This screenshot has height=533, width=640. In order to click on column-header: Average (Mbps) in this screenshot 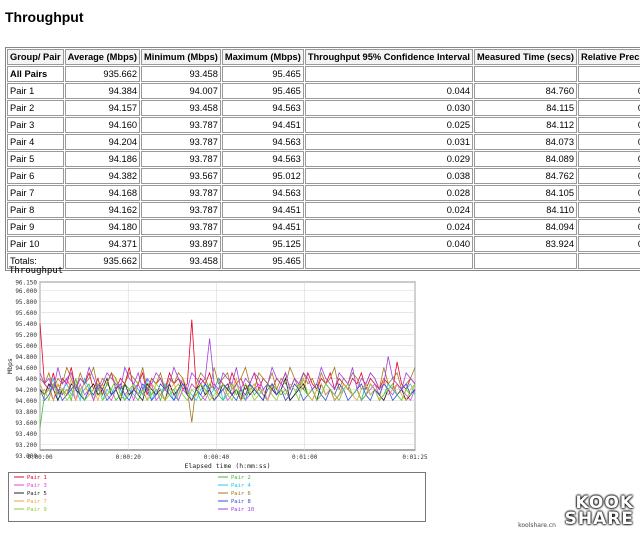, I will do `click(102, 57)`.